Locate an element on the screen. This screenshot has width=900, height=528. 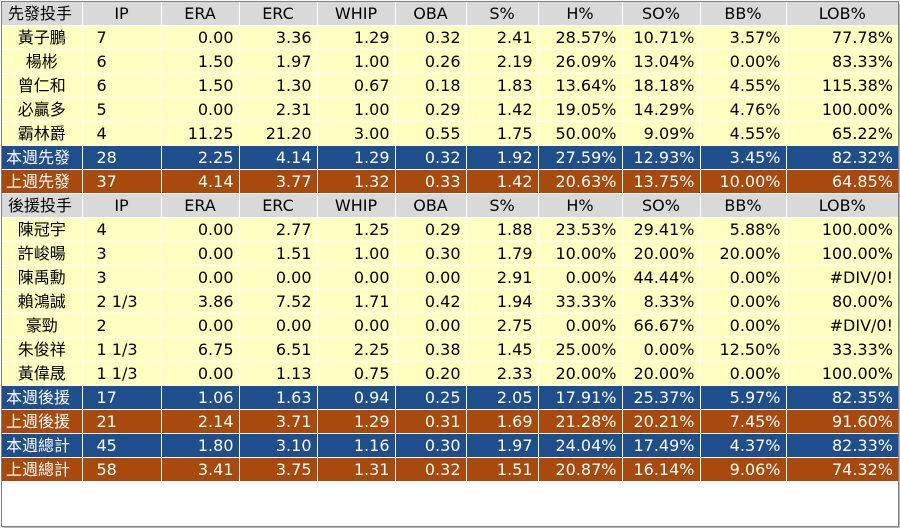
cell-erc: 3.10 is located at coordinates (278, 445).